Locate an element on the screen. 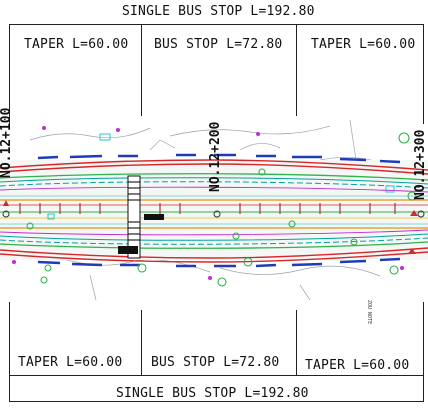  red-markers is located at coordinates (210, 227).